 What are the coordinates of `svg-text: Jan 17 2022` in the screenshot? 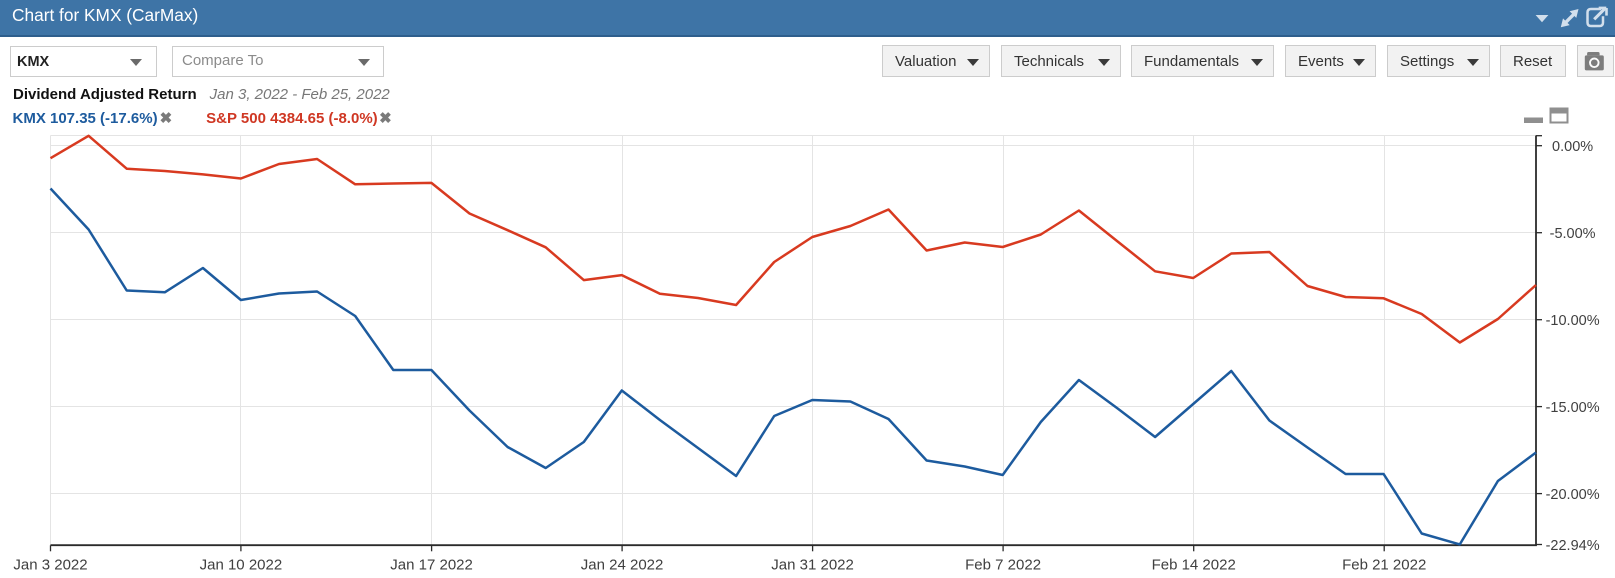 It's located at (431, 565).